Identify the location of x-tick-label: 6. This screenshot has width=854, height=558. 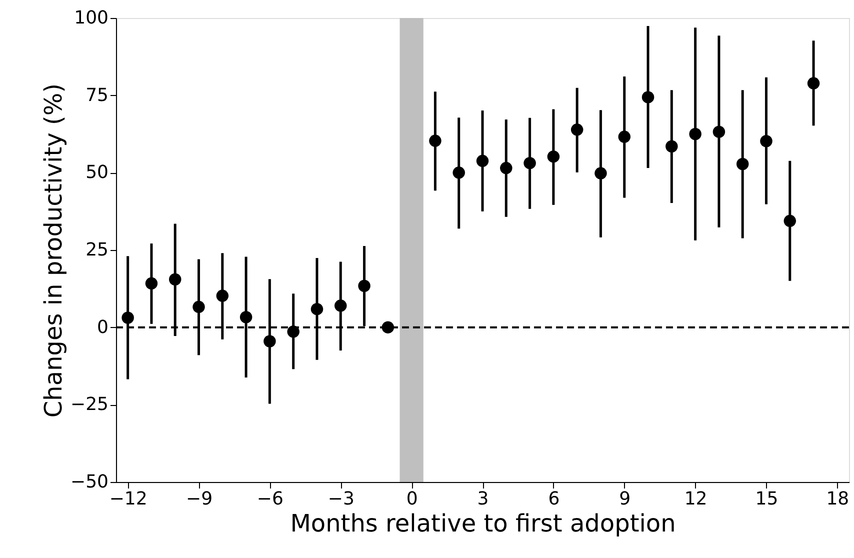
(554, 499).